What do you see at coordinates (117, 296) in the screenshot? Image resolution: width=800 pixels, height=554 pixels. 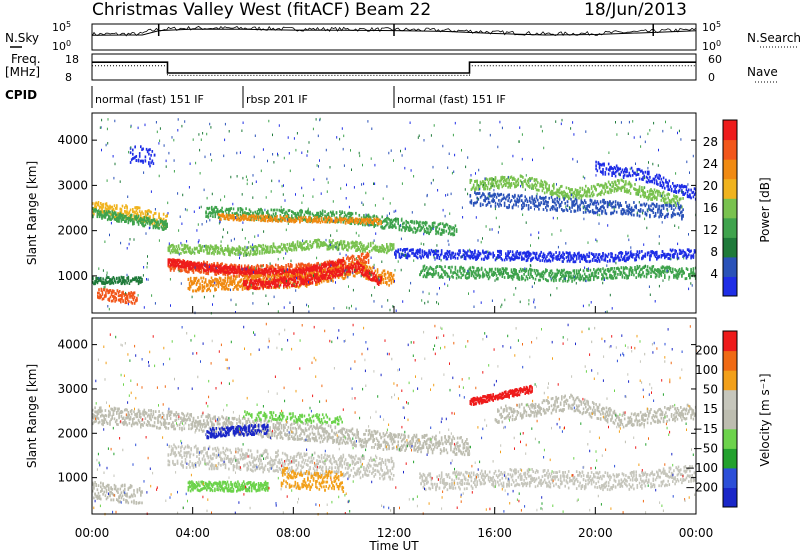 I see `power-band-near` at bounding box center [117, 296].